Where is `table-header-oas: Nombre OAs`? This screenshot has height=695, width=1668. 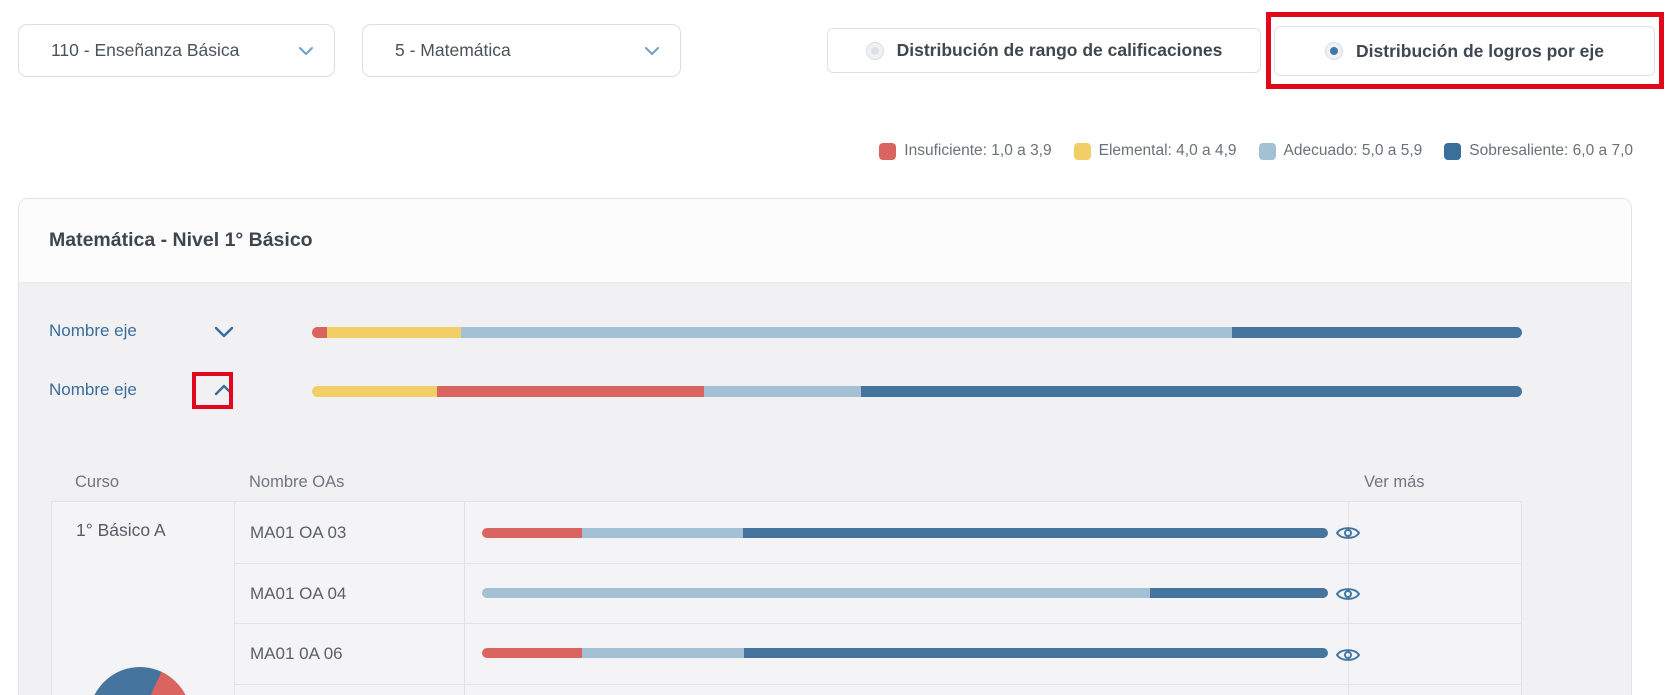 table-header-oas: Nombre OAs is located at coordinates (297, 482).